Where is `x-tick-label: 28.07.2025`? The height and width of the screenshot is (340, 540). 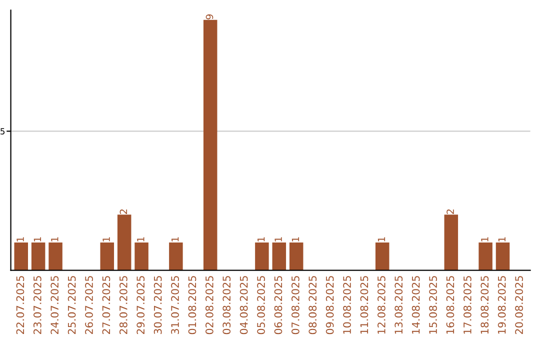 x-tick-label: 28.07.2025 is located at coordinates (123, 305).